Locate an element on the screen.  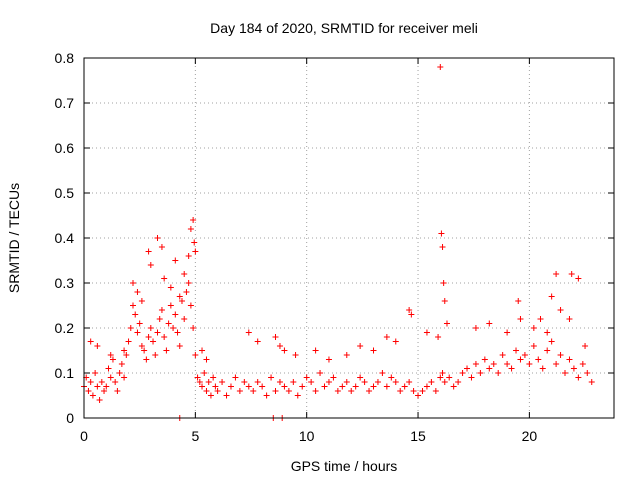
y-tick-label: 0.3 is located at coordinates (65, 283).